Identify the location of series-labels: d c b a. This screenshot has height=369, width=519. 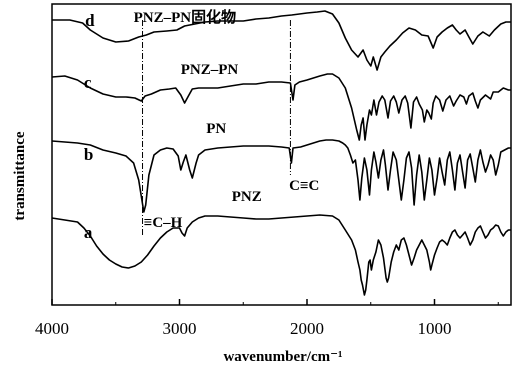
(89, 126).